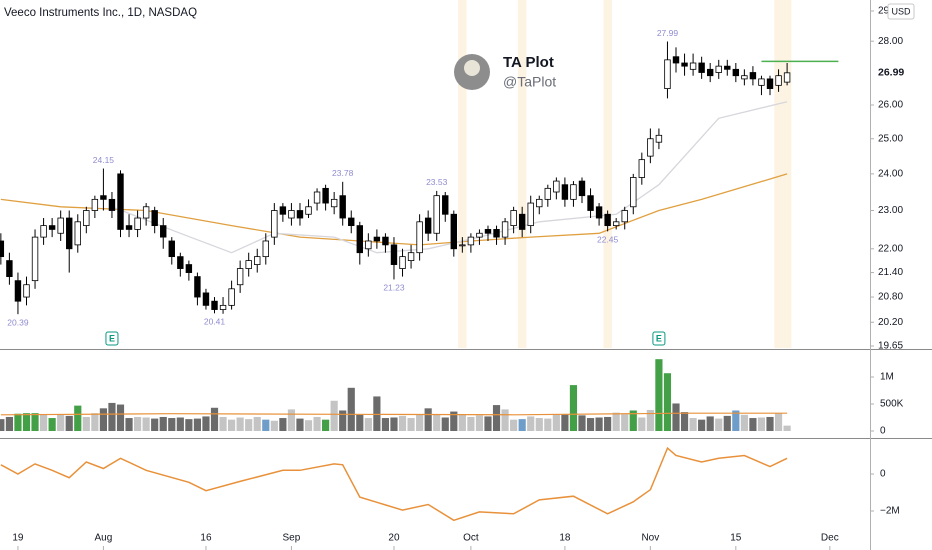 Image resolution: width=932 pixels, height=550 pixels. Describe the element at coordinates (394, 414) in the screenshot. I see `volume-average` at that location.